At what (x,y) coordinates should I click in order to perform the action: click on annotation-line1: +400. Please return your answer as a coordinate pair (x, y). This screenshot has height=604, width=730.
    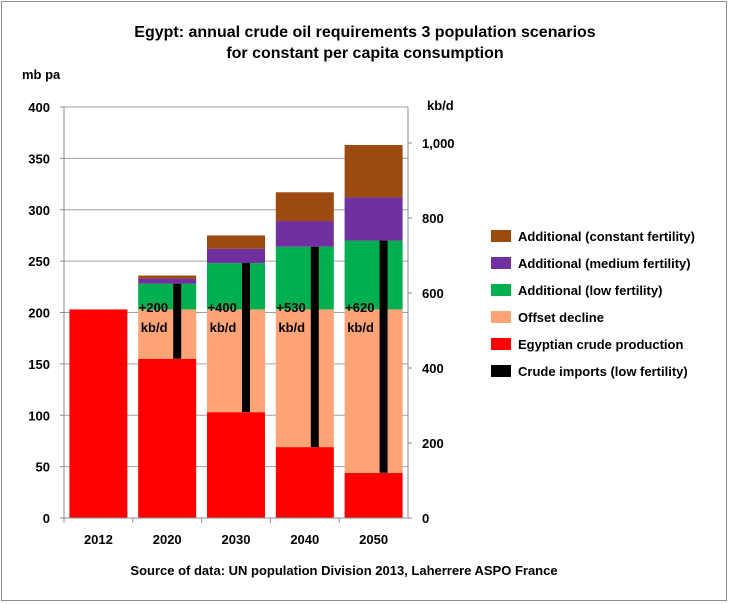
    Looking at the image, I should click on (222, 307).